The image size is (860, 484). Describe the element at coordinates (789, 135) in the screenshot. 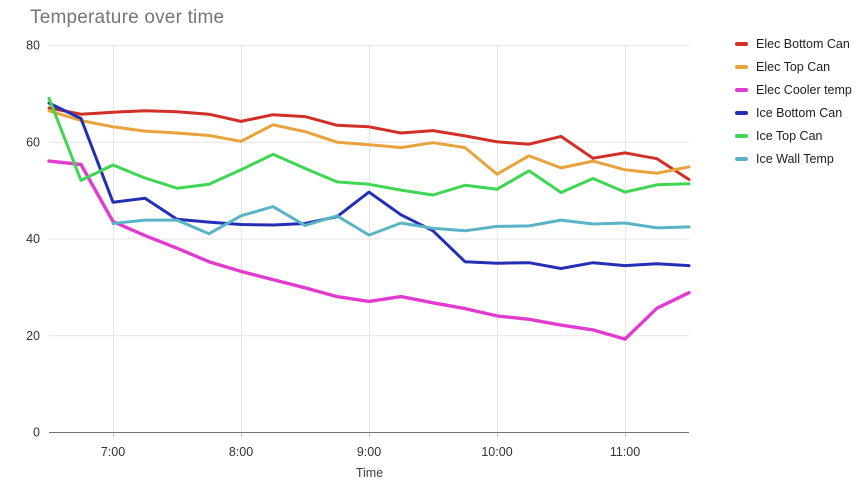

I see `legend-label: Ice Top Can` at that location.